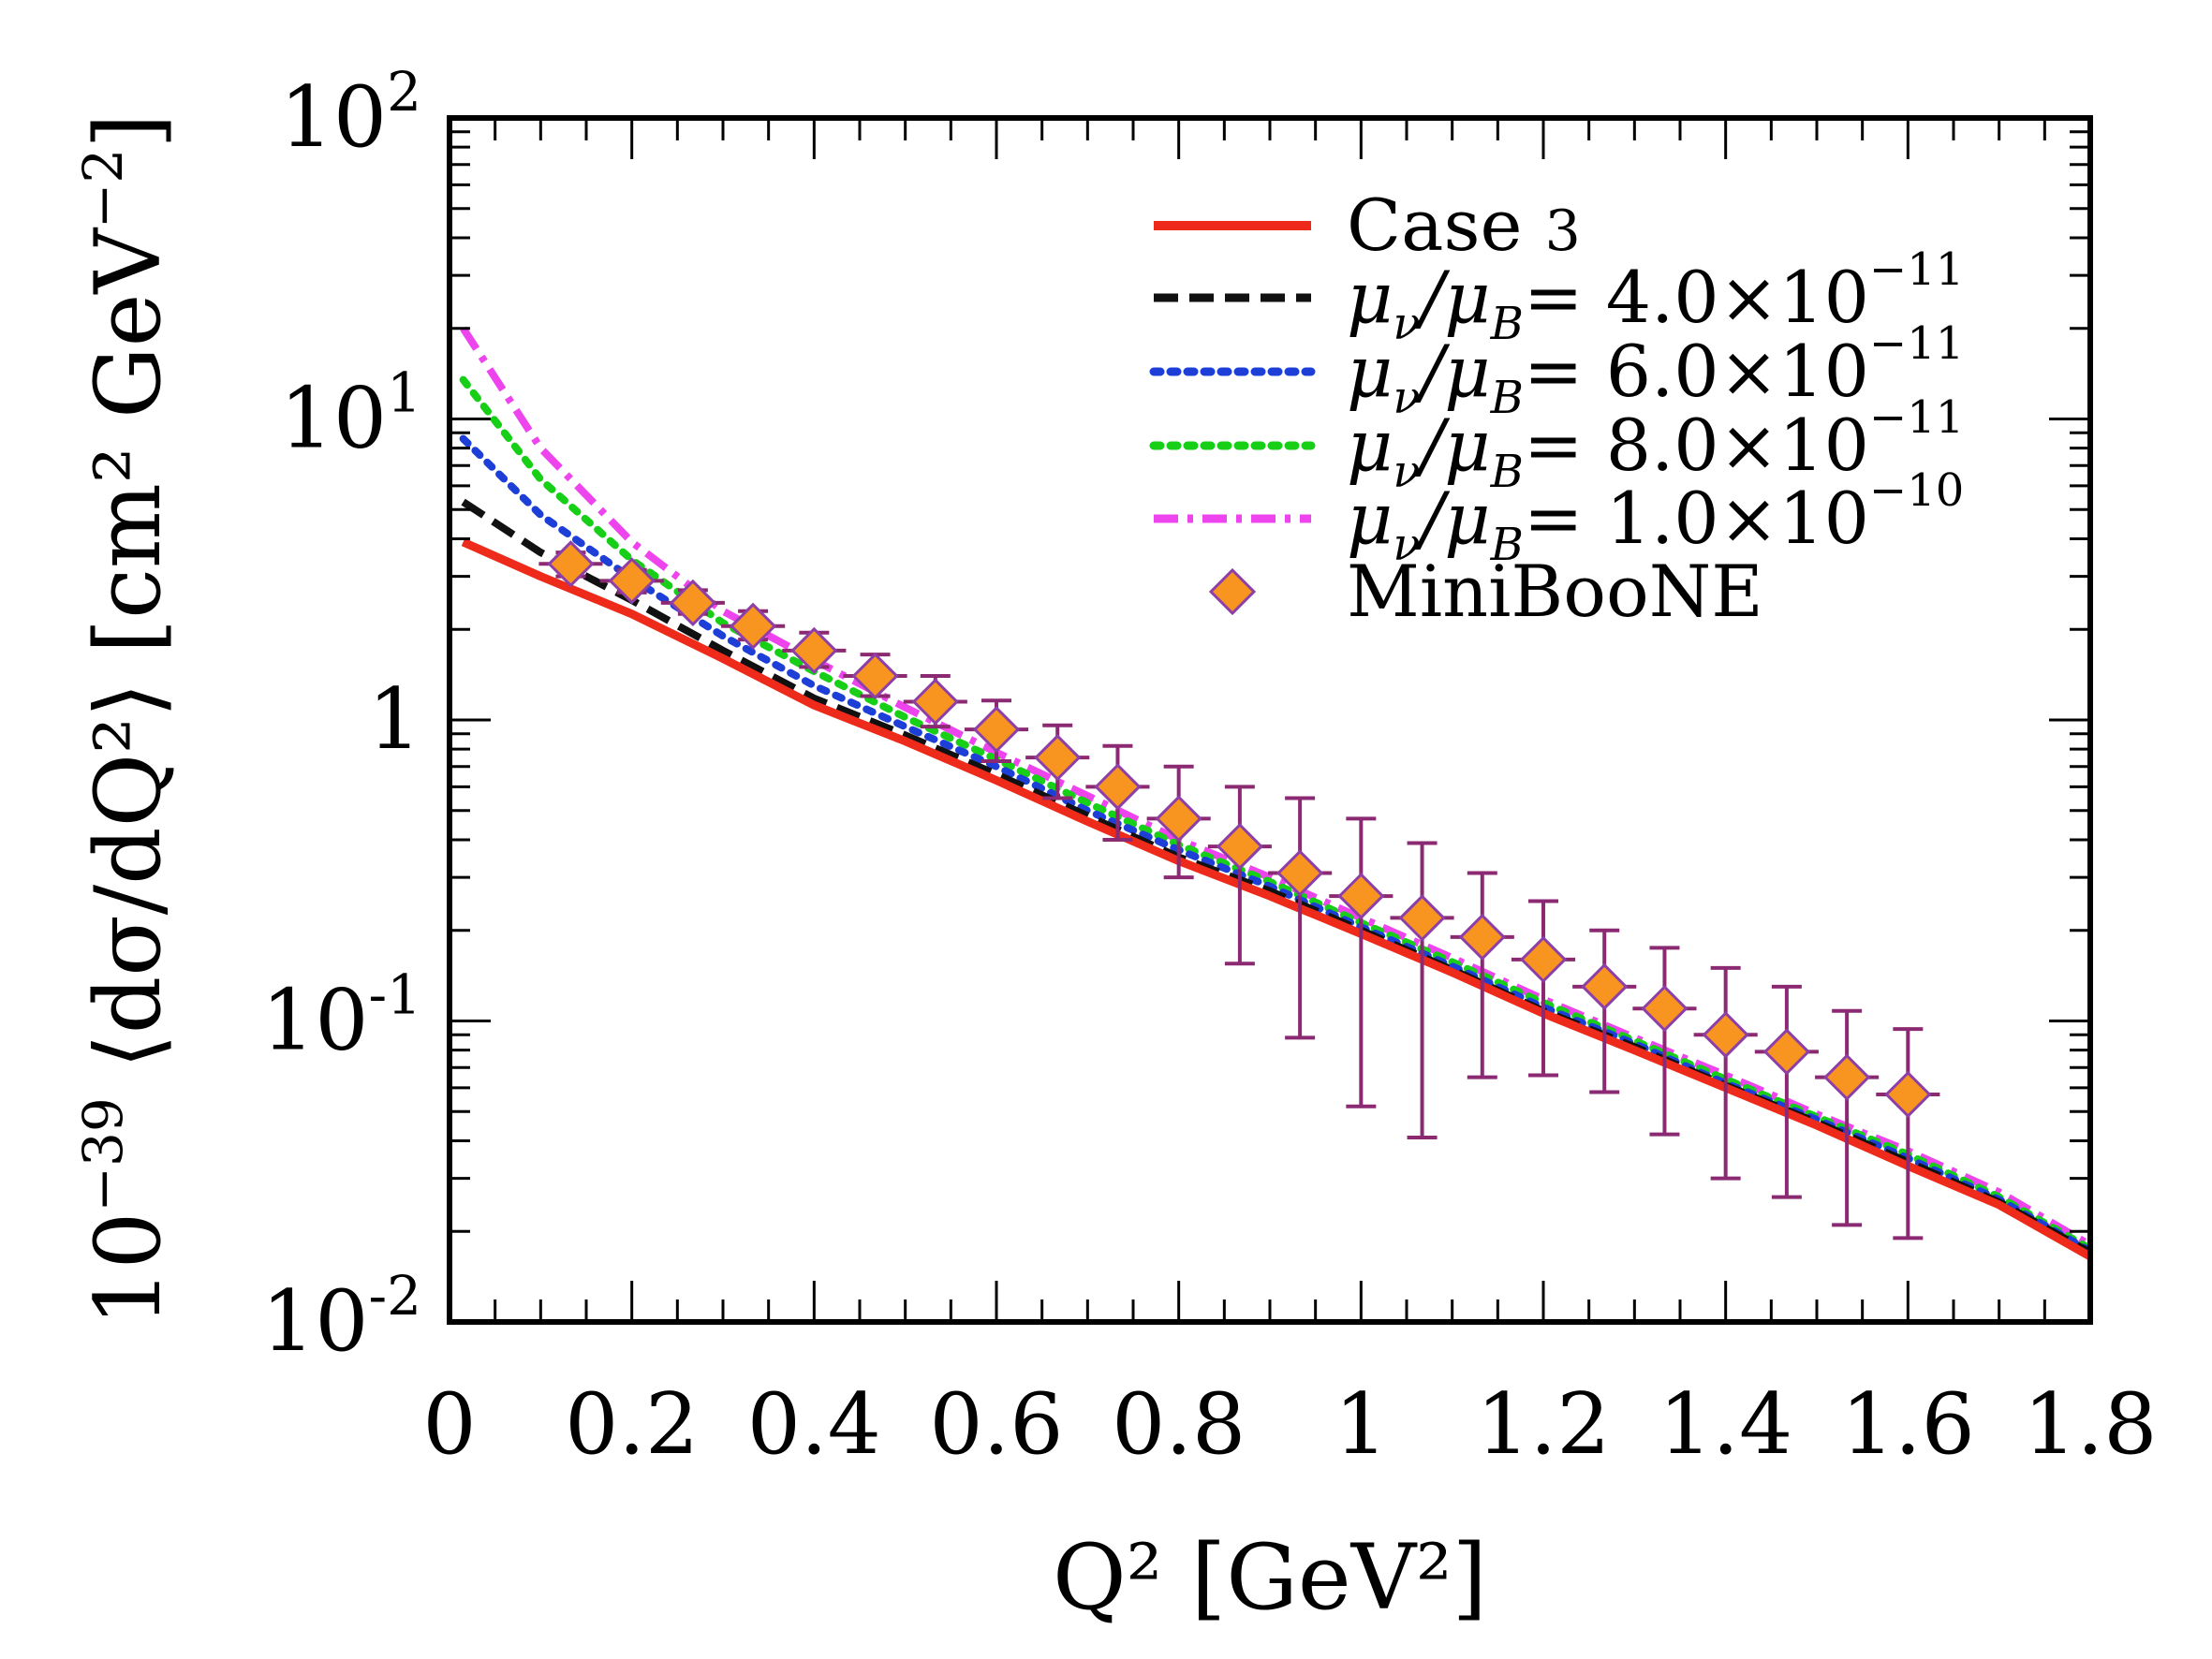 This screenshot has height=1659, width=2212. What do you see at coordinates (103, 1154) in the screenshot?
I see `y-axis-title-prefix-exp: −39` at bounding box center [103, 1154].